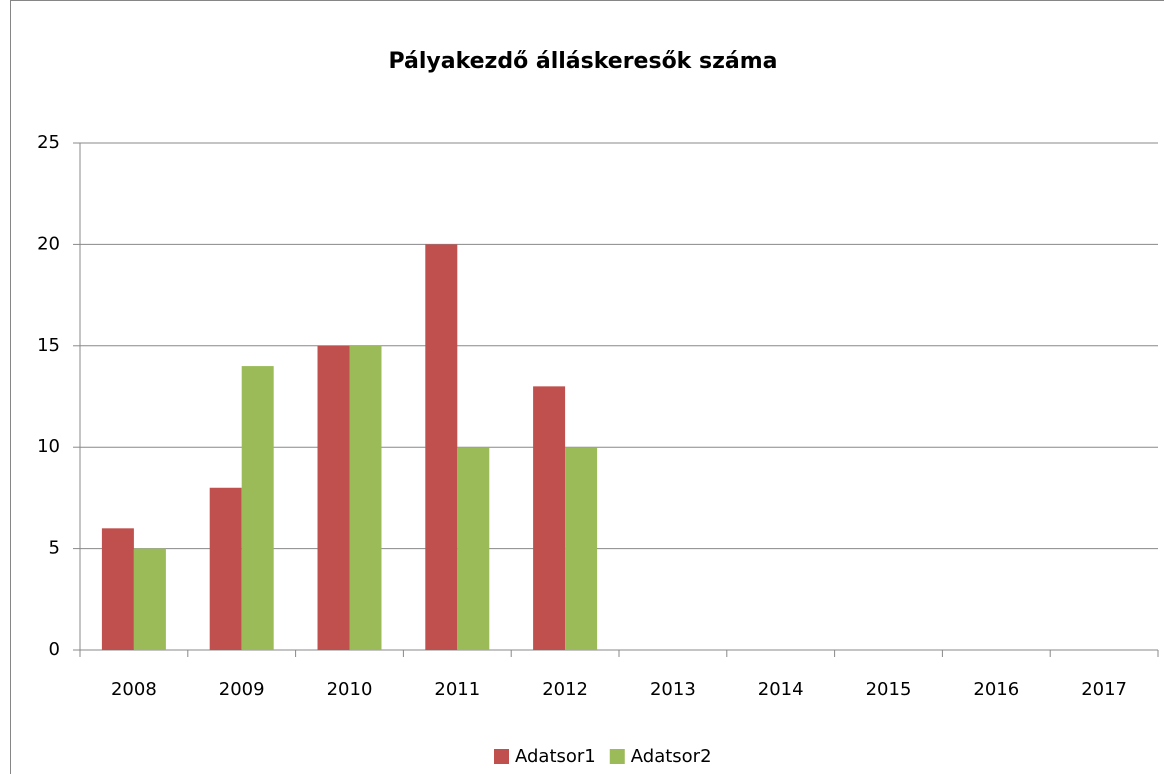  What do you see at coordinates (242, 689) in the screenshot?
I see `x-tick-label: 2009` at bounding box center [242, 689].